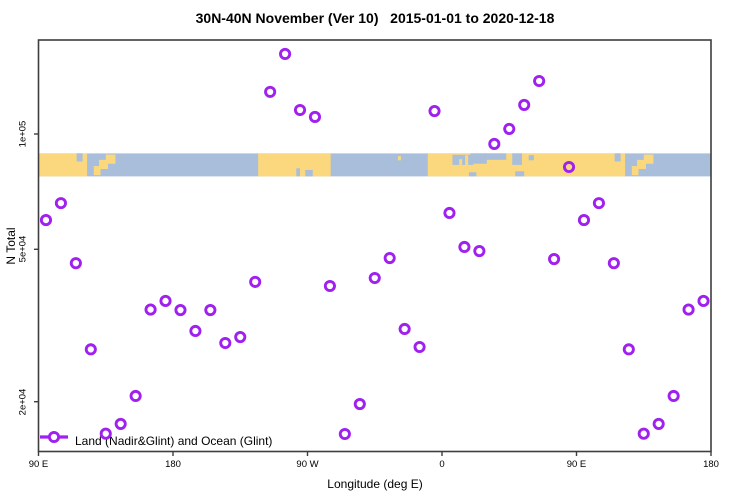  What do you see at coordinates (374, 165) in the screenshot?
I see `map-strip` at bounding box center [374, 165].